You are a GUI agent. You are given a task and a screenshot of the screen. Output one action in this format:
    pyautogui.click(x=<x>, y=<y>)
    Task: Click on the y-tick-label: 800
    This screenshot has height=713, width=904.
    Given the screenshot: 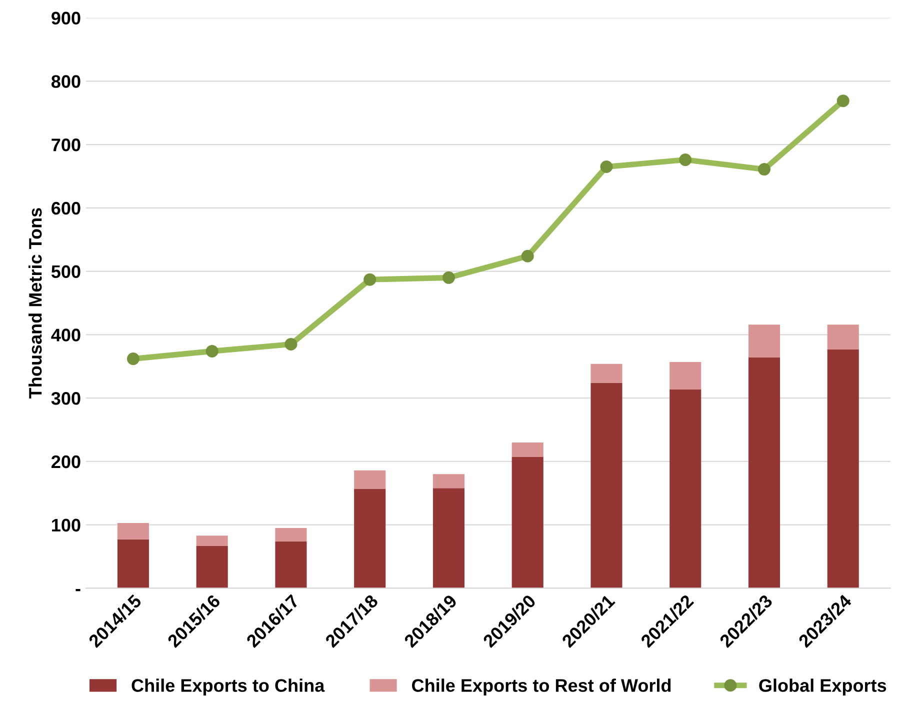 What is the action you would take?
    pyautogui.click(x=65, y=81)
    